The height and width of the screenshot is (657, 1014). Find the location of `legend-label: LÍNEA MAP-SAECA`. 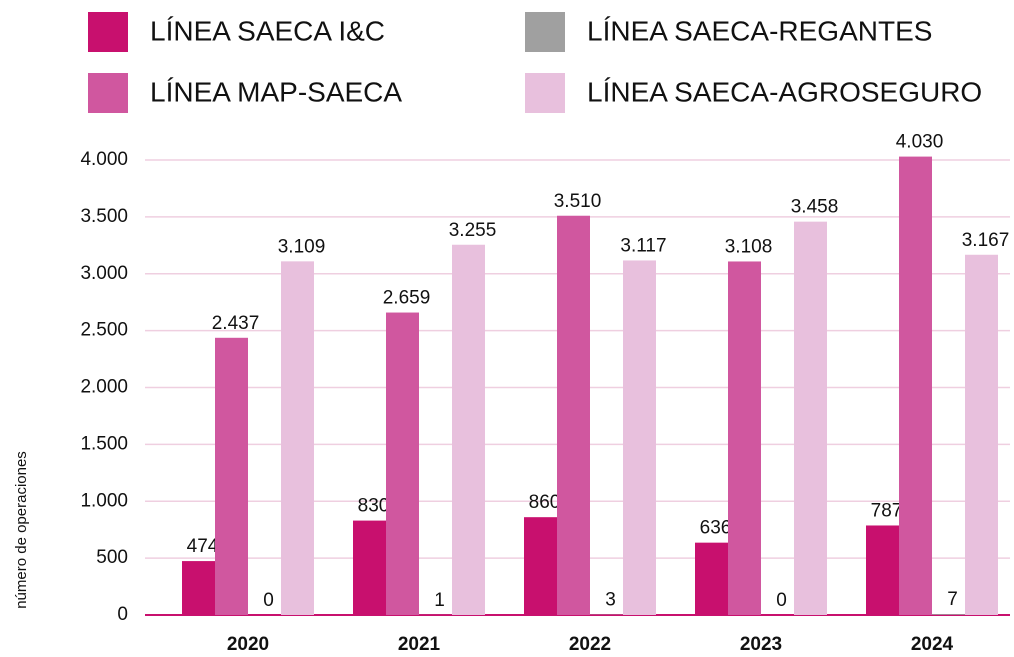

legend-label: LÍNEA MAP-SAECA is located at coordinates (276, 91).